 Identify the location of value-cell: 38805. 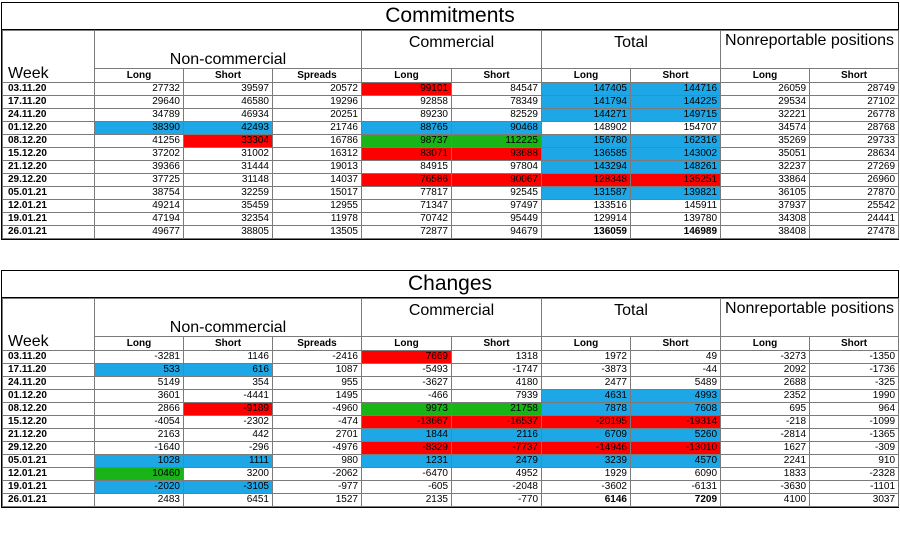
(228, 232).